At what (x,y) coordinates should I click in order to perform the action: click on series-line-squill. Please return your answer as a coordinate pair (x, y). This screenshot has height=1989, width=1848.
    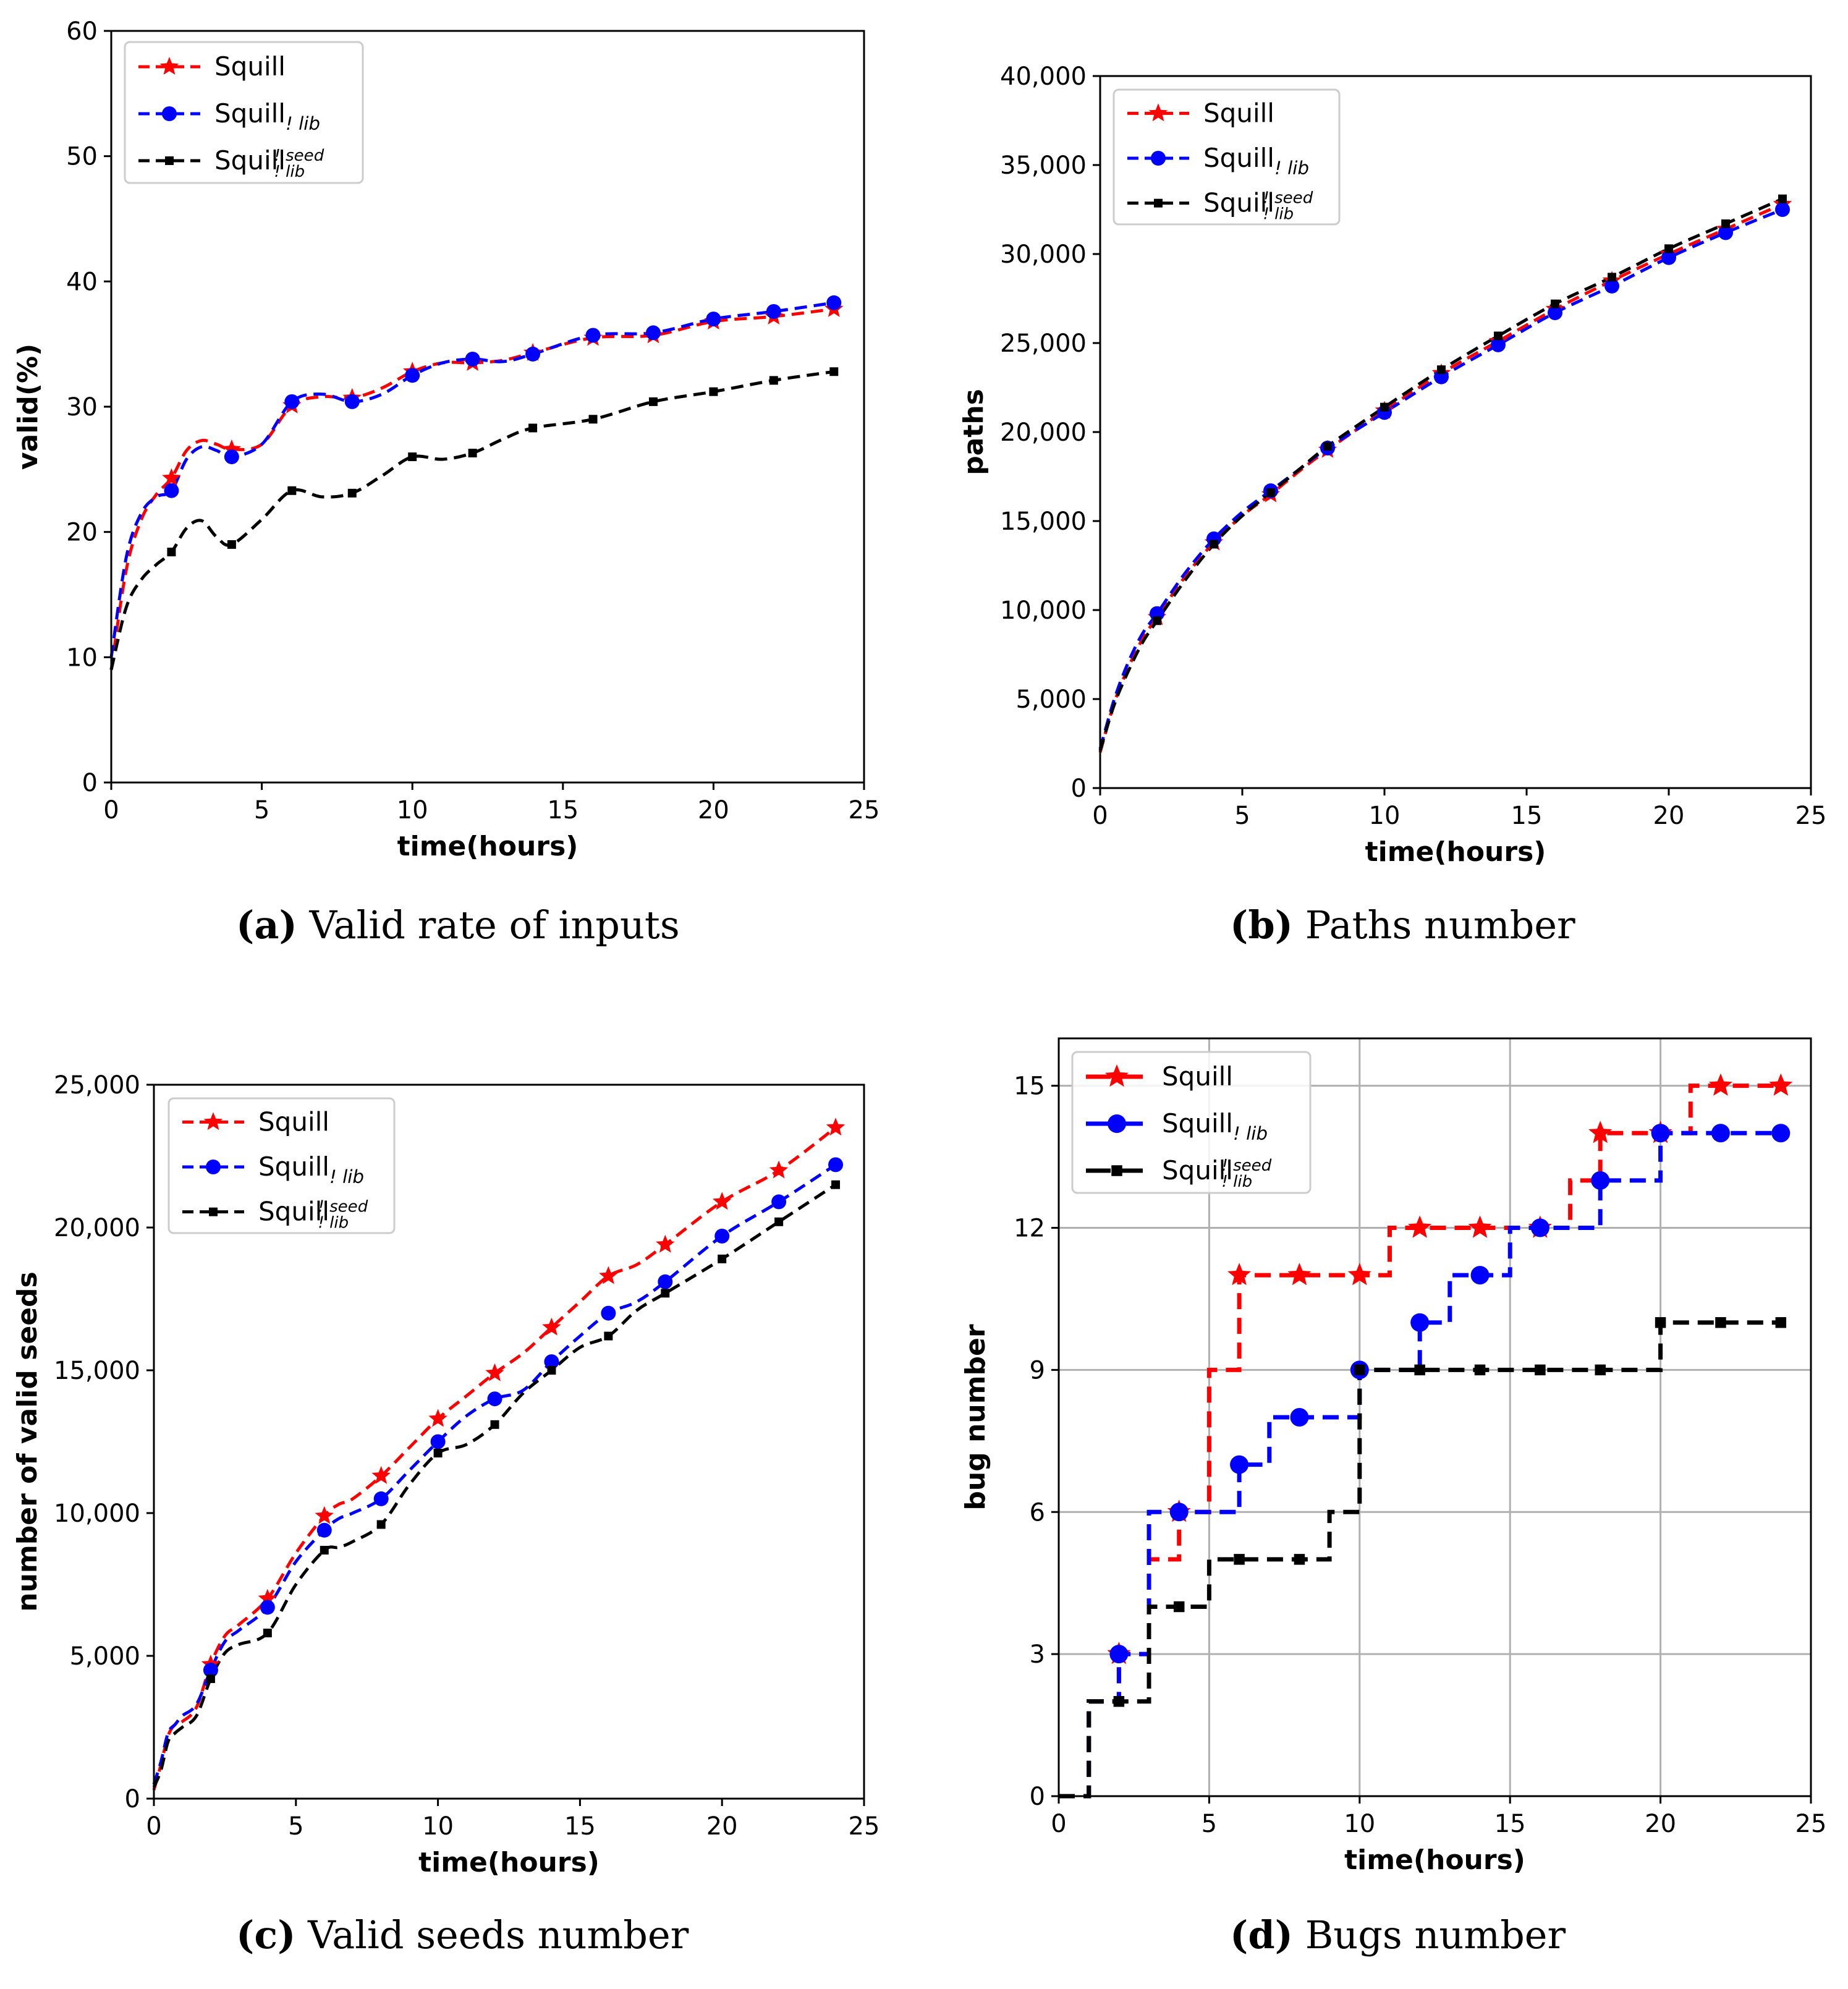
    Looking at the image, I should click on (1441, 478).